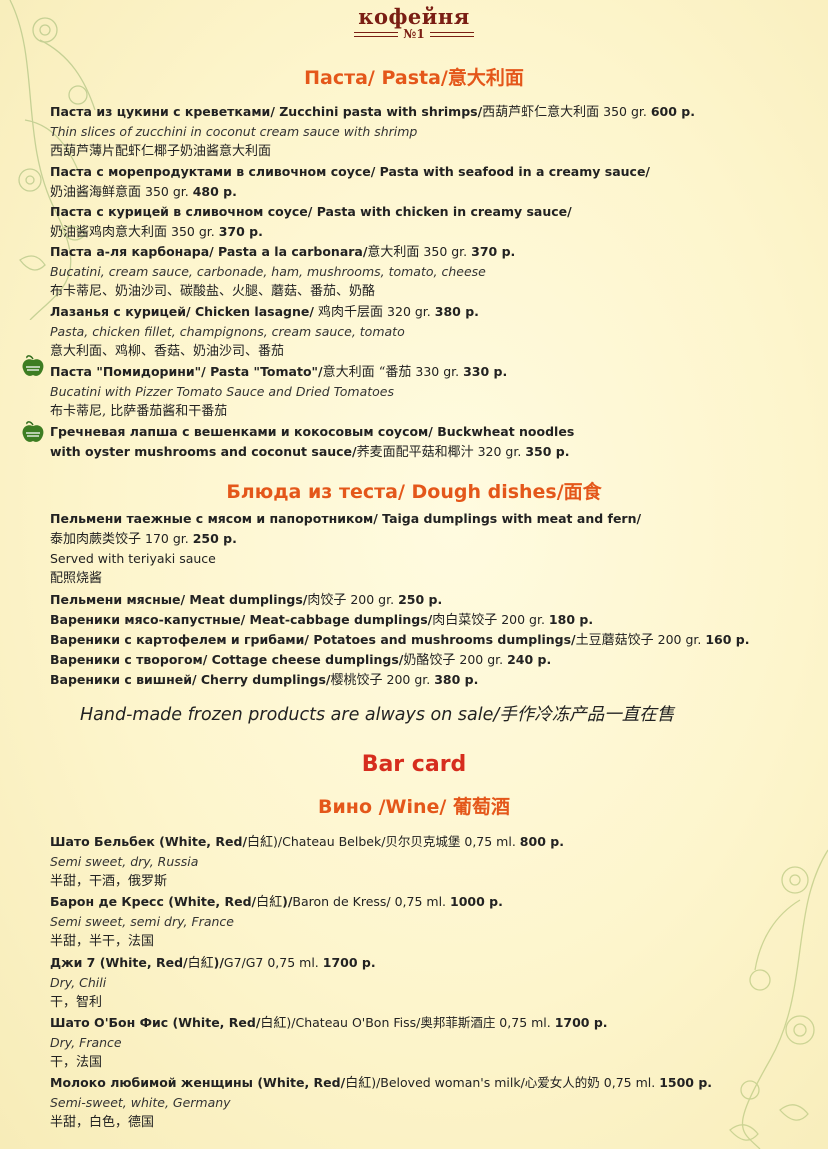  Describe the element at coordinates (143, 539) in the screenshot. I see `menu-item-cn-price: 泰加肉蕨类饺子 170 gr. 250 р.` at that location.